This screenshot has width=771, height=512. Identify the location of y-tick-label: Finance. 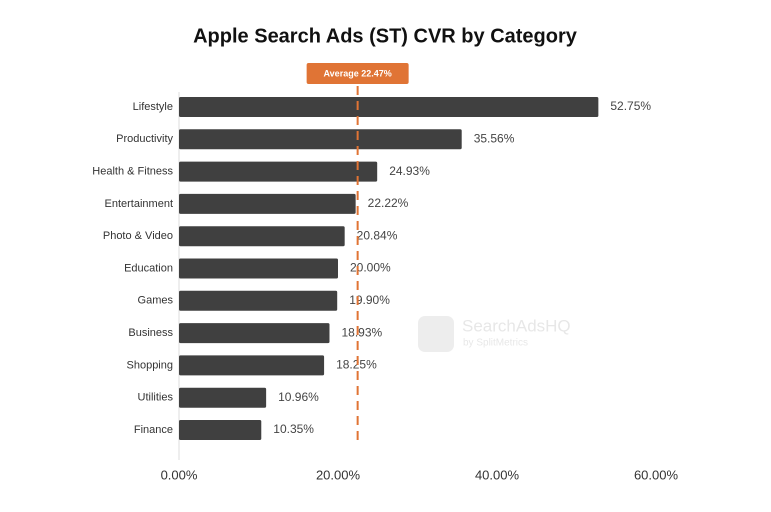
(153, 430).